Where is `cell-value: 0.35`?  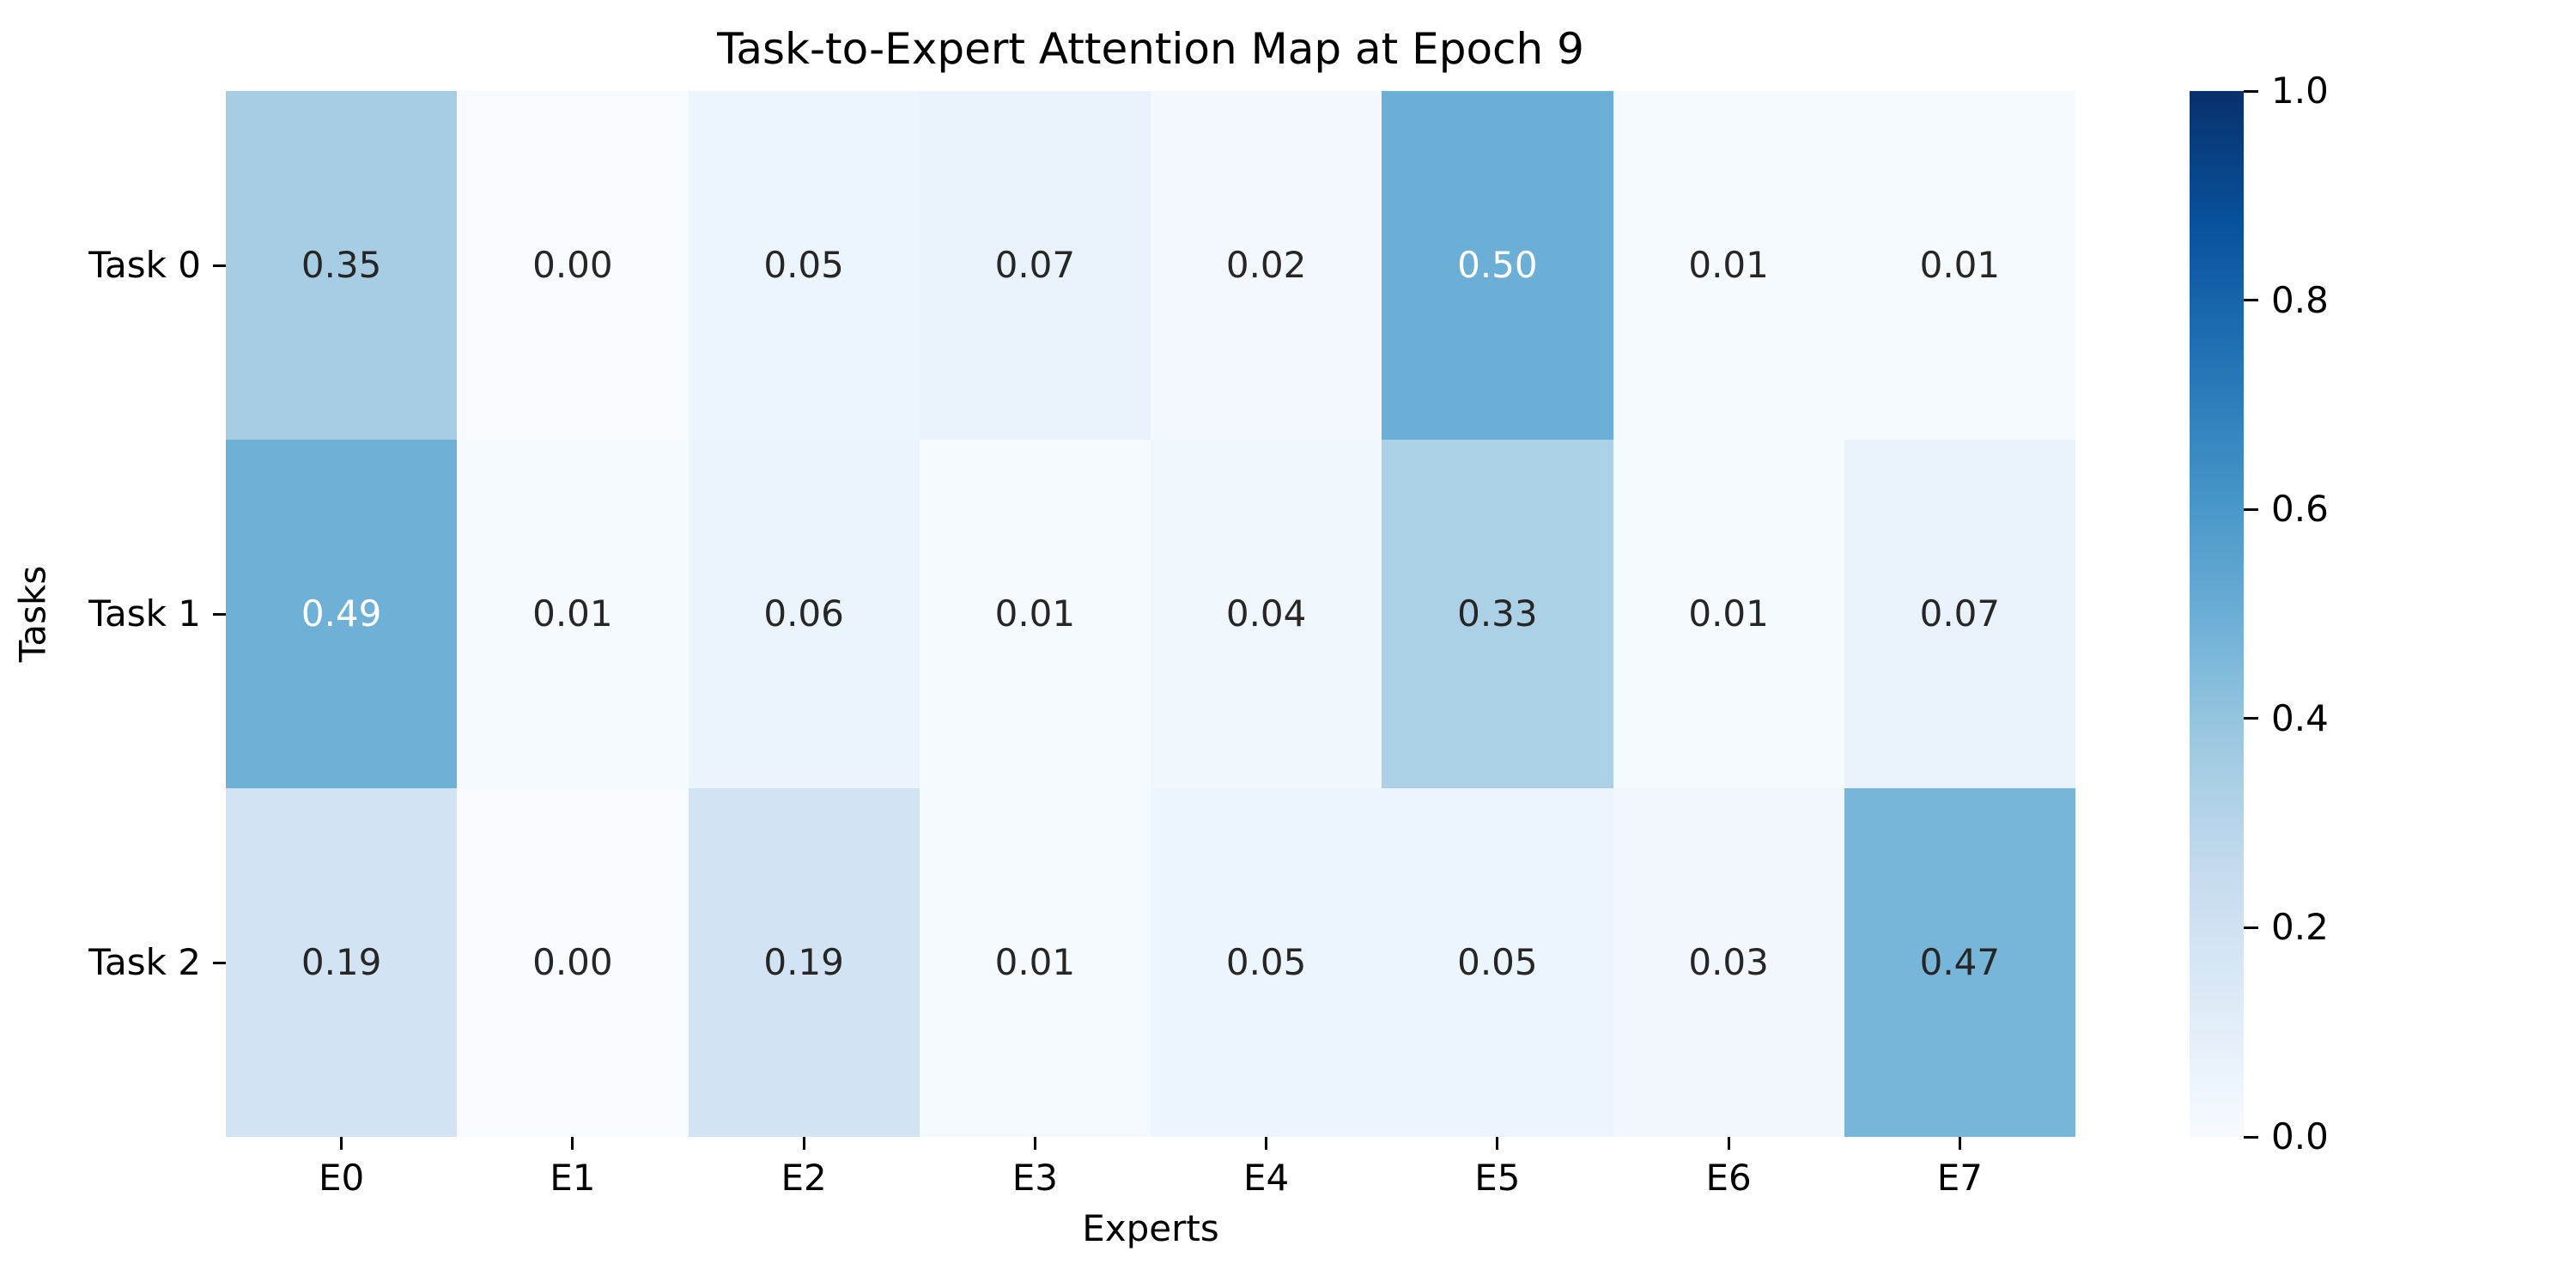
cell-value: 0.35 is located at coordinates (342, 265).